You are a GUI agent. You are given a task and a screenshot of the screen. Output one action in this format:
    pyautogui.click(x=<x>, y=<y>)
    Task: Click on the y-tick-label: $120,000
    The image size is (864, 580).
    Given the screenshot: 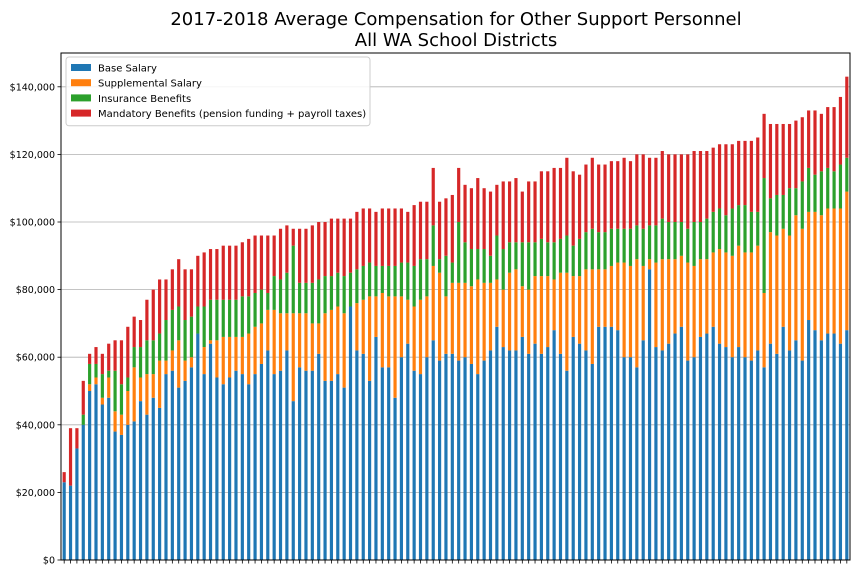 What is the action you would take?
    pyautogui.click(x=32, y=155)
    